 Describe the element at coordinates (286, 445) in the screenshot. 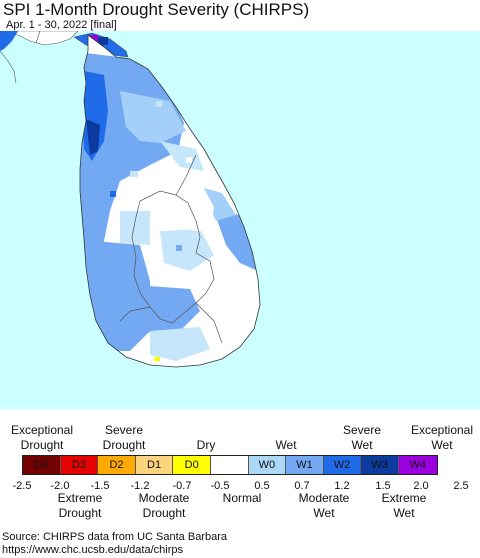

I see `legend-label-wet: Wet` at that location.